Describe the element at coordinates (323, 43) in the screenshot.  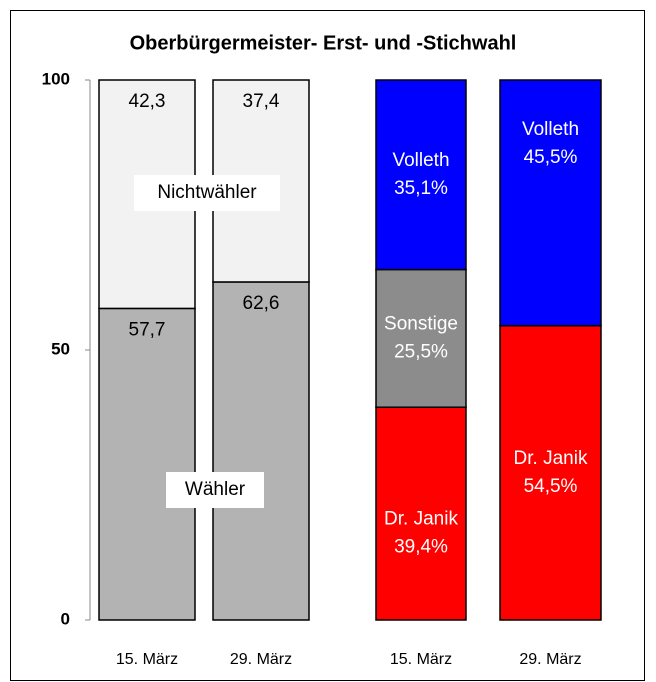
I see `chart-title: Oberbürgermeister- Erst- und -Stichwahl` at that location.